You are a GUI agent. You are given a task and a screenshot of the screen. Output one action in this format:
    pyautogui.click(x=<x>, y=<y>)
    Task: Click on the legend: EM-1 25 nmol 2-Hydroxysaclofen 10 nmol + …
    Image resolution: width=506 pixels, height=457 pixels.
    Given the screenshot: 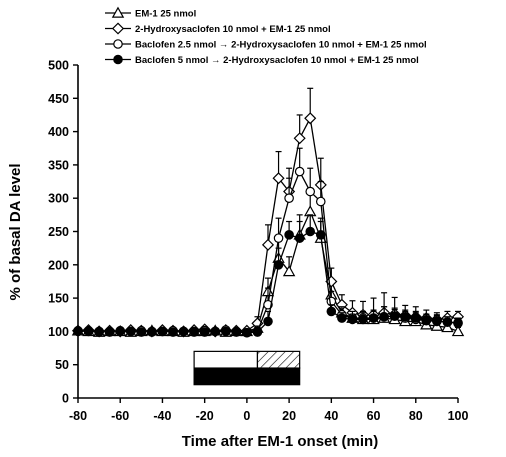 What is the action you would take?
    pyautogui.click(x=266, y=36)
    